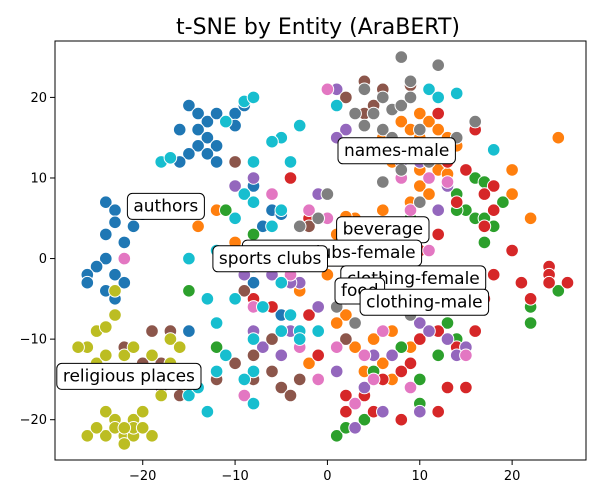  What do you see at coordinates (327, 476) in the screenshot?
I see `x-tick-label: 0` at bounding box center [327, 476].